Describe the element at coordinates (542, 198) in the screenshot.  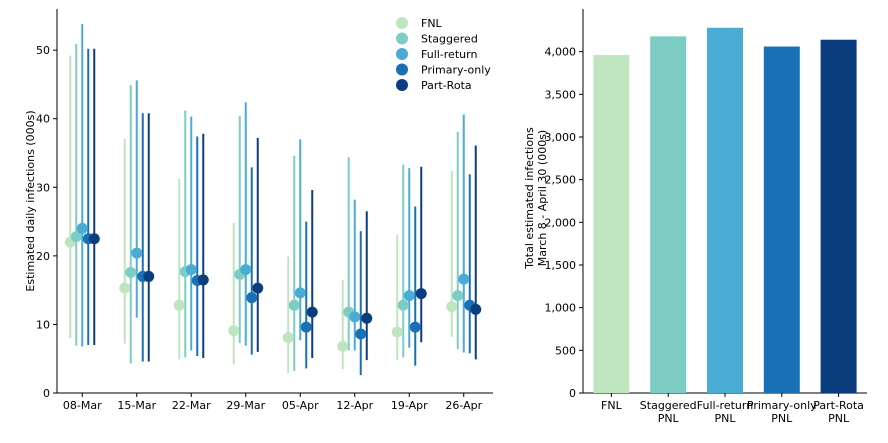
I see `right-y-axis-label-line2: March 8 - April 30 (000s)` at that location.